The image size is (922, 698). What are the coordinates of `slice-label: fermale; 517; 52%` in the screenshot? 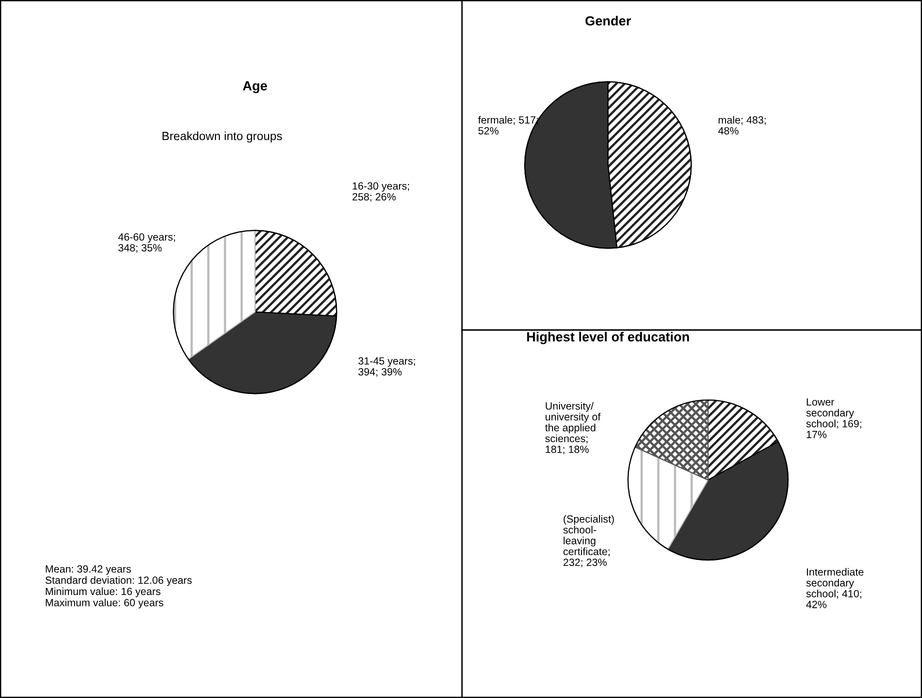 It's located at (508, 125).